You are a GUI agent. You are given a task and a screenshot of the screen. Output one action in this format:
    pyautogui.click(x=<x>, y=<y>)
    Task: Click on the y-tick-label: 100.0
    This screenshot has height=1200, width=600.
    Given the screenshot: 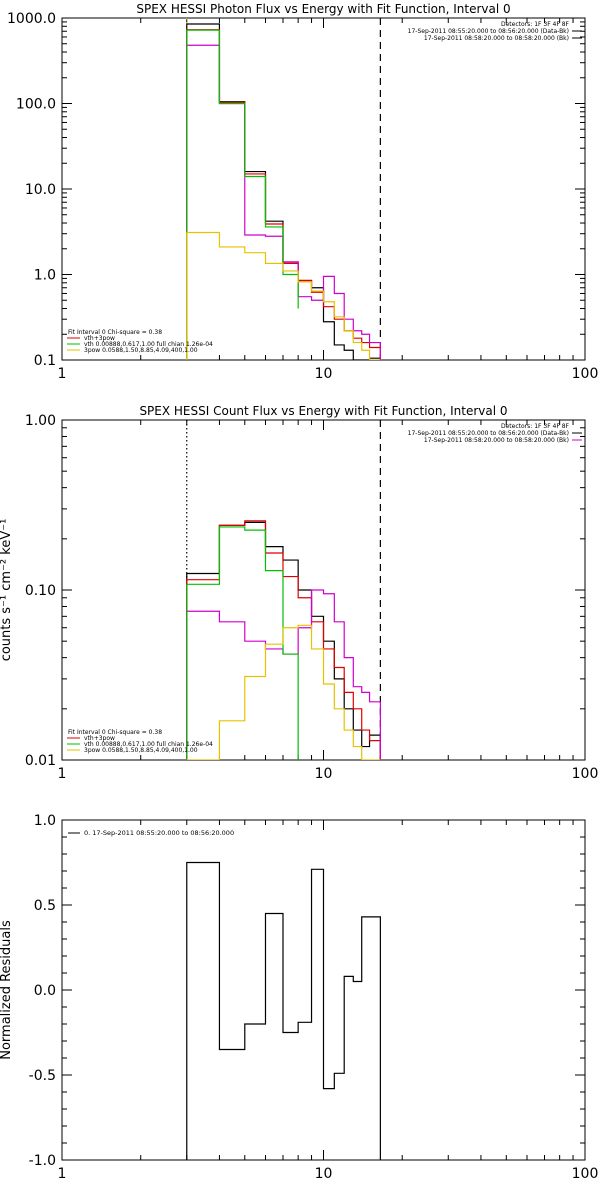 What is the action you would take?
    pyautogui.click(x=36, y=105)
    